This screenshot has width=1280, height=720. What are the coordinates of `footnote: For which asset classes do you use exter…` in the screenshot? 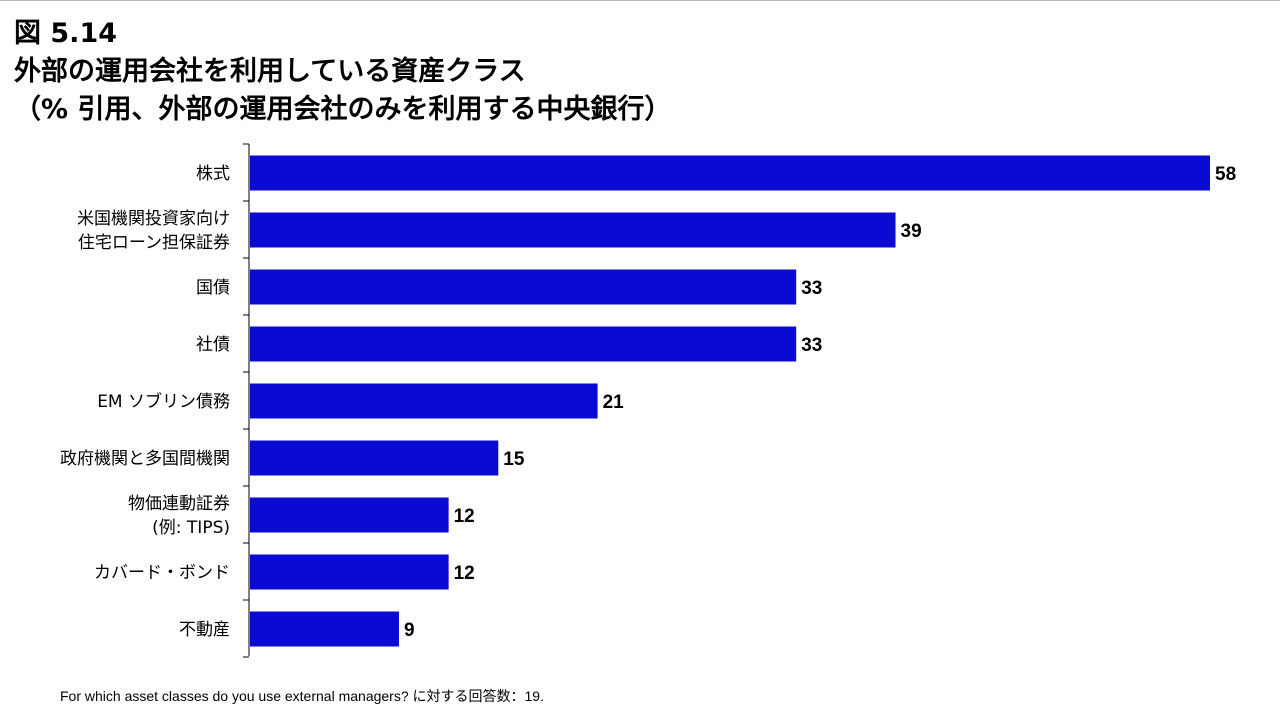 It's located at (302, 696).